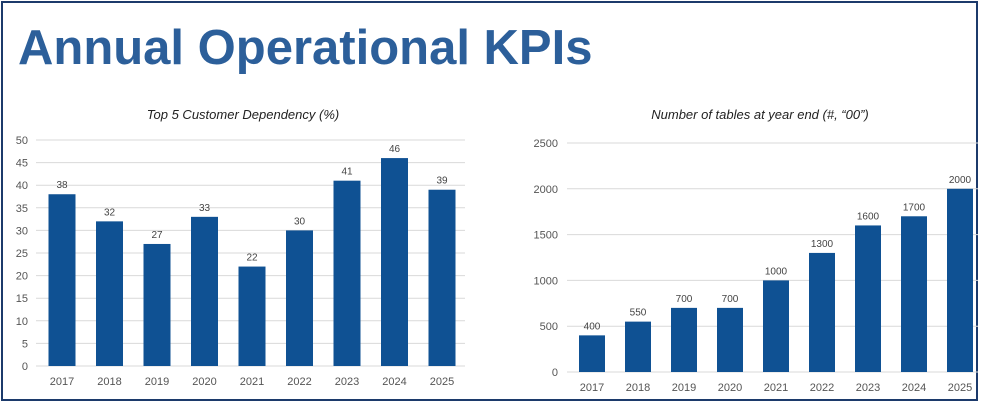 The image size is (983, 406). I want to click on y-tick-label: 35, so click(22, 209).